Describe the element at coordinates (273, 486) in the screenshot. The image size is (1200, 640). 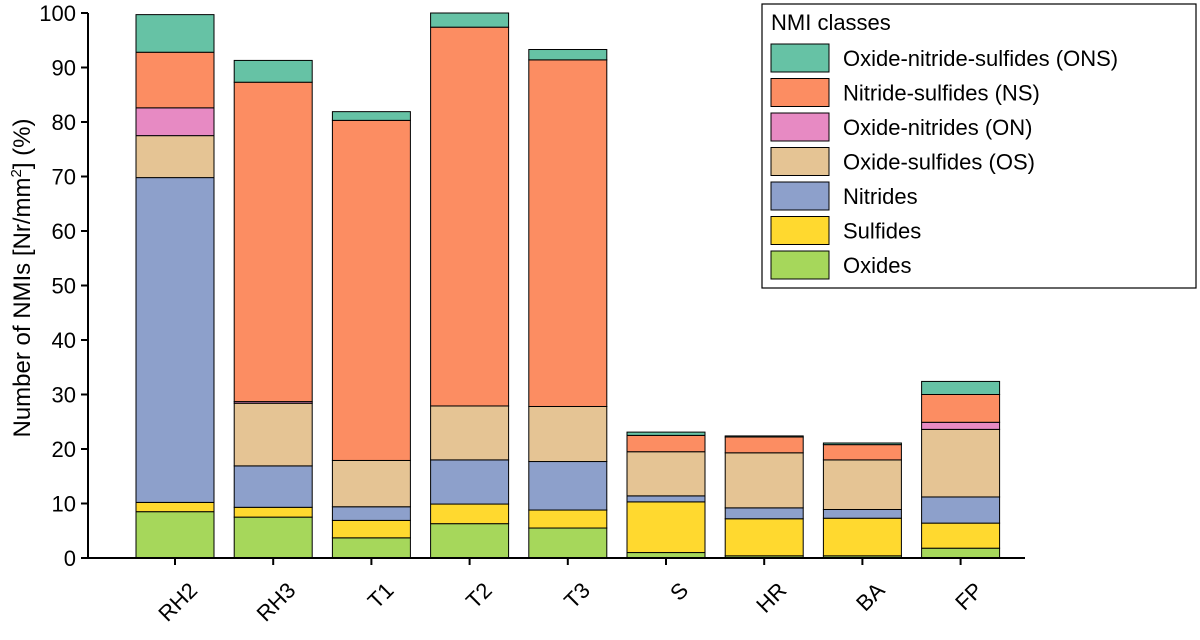
I see `bar-segment-rh3-nitrides` at that location.